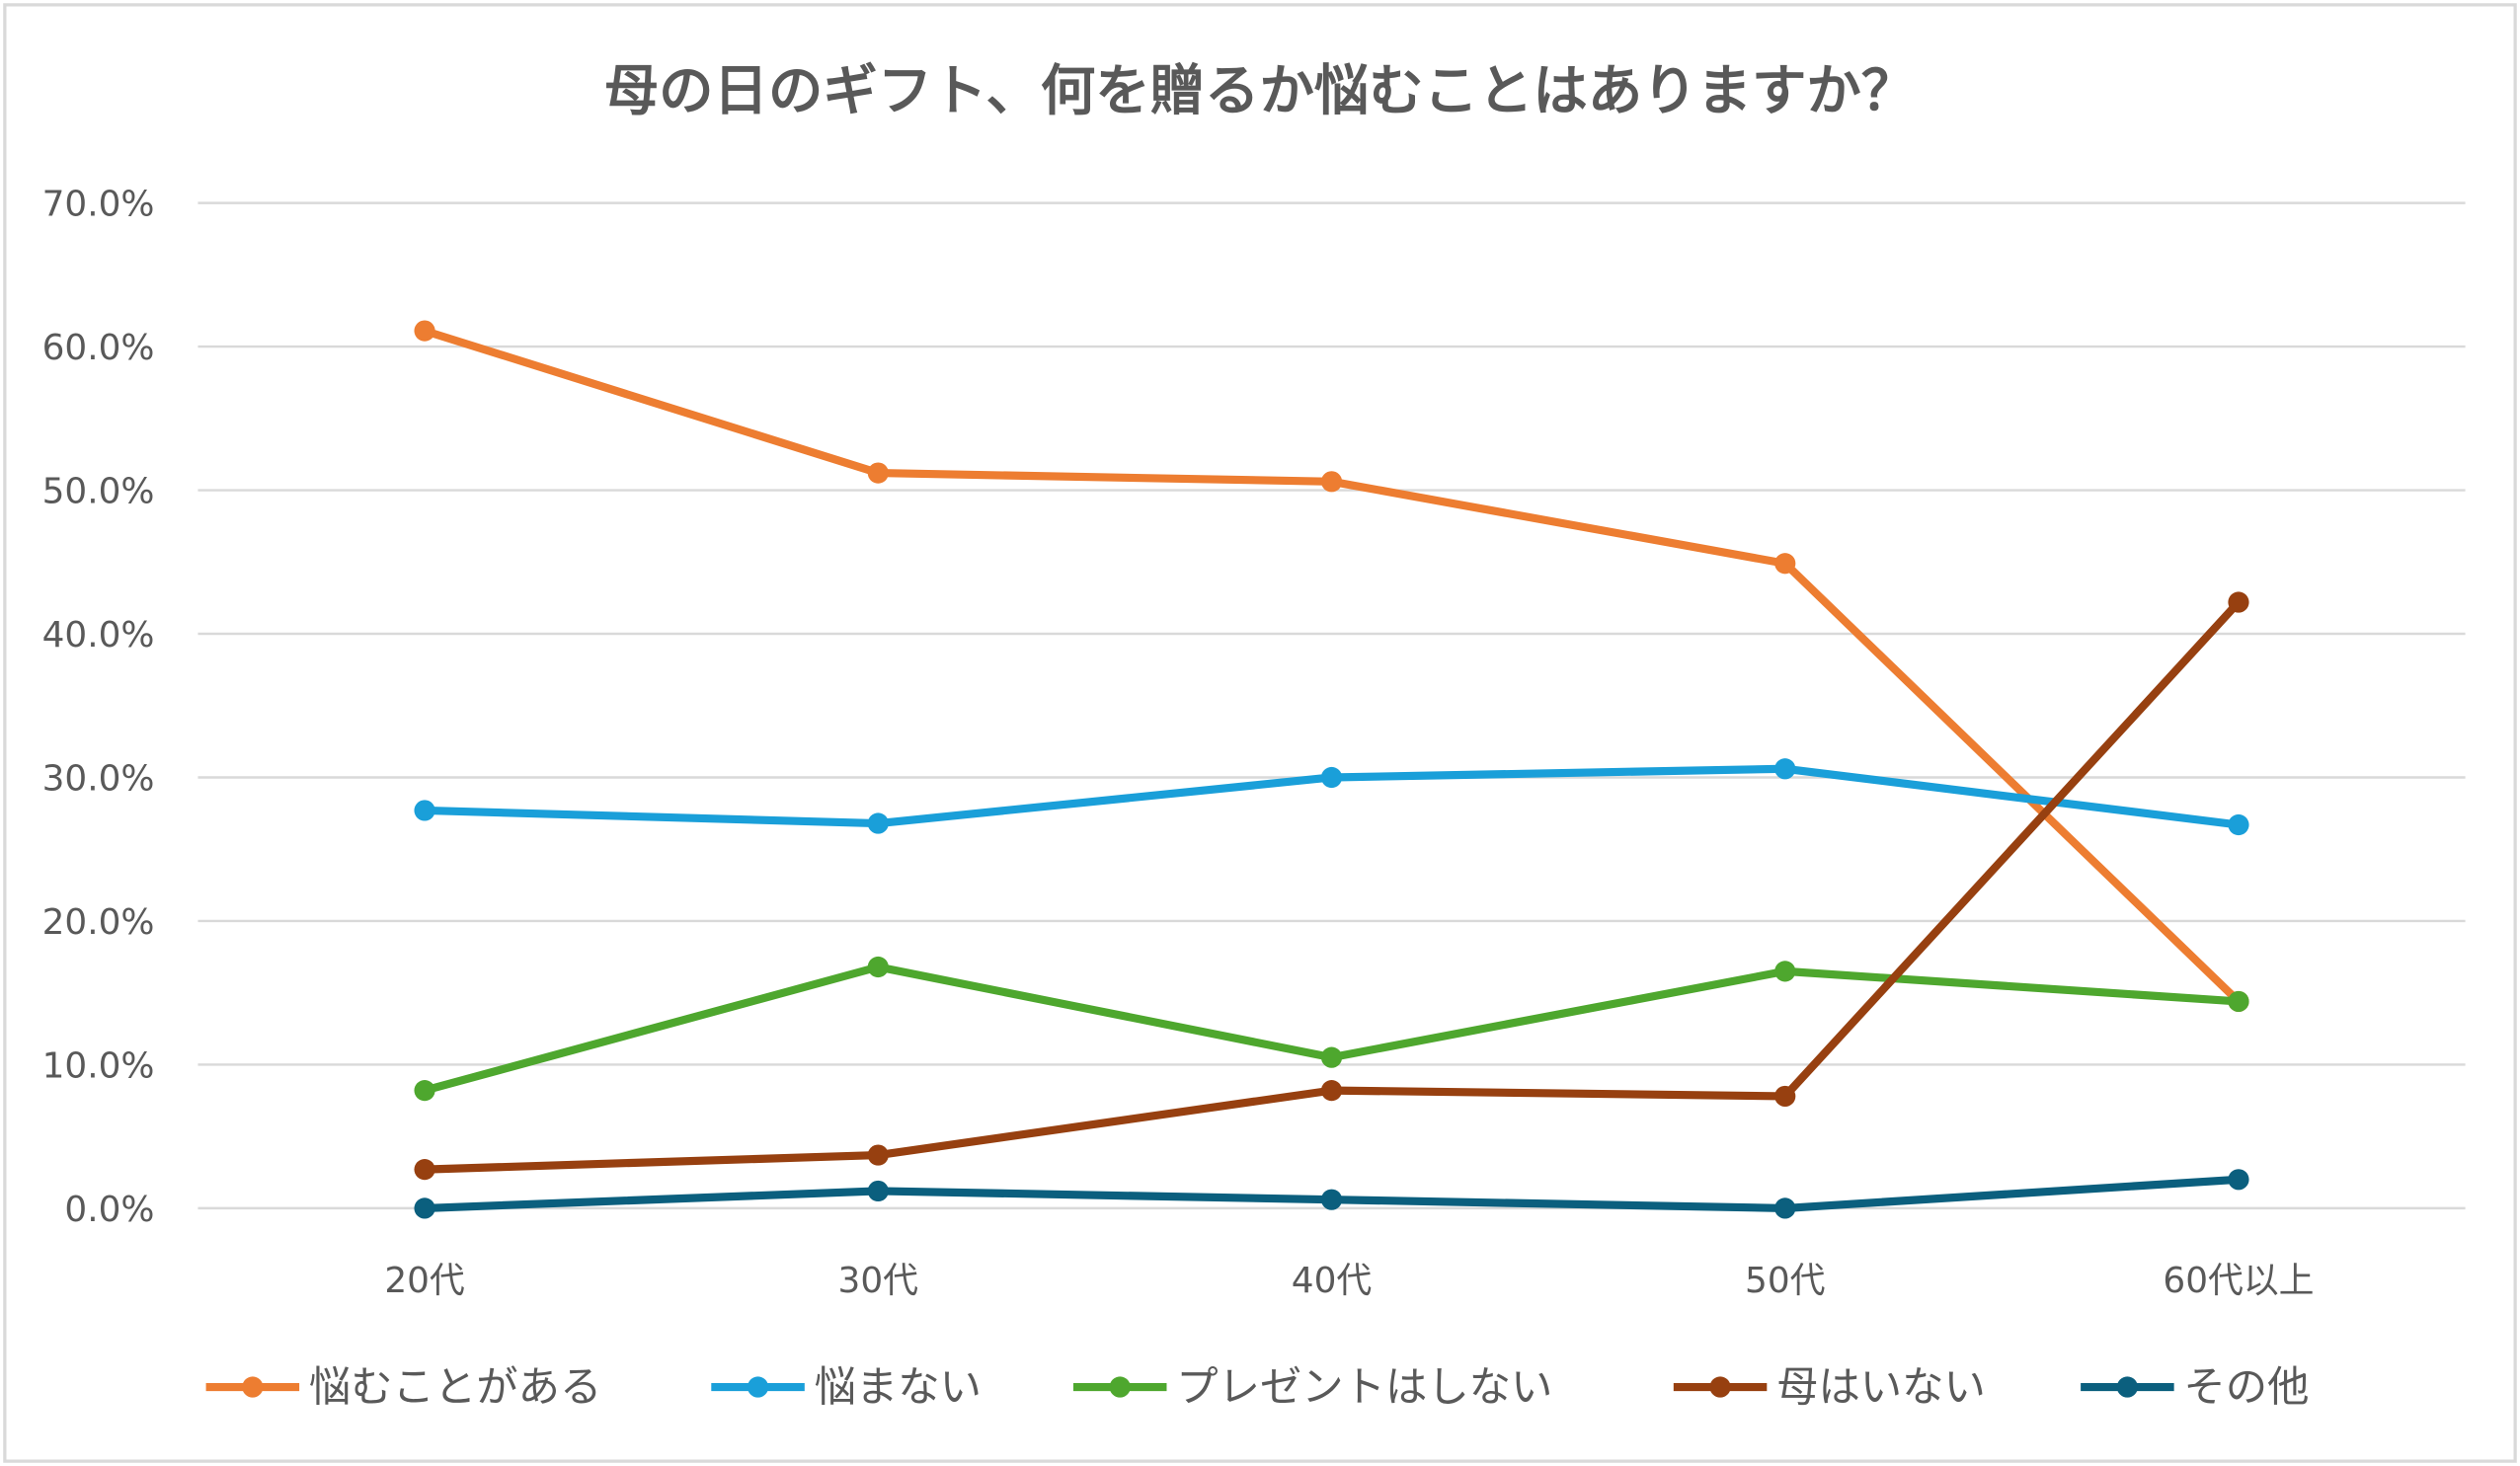 The width and height of the screenshot is (2520, 1466). I want to click on legend-label: 悩むことがある, so click(455, 1387).